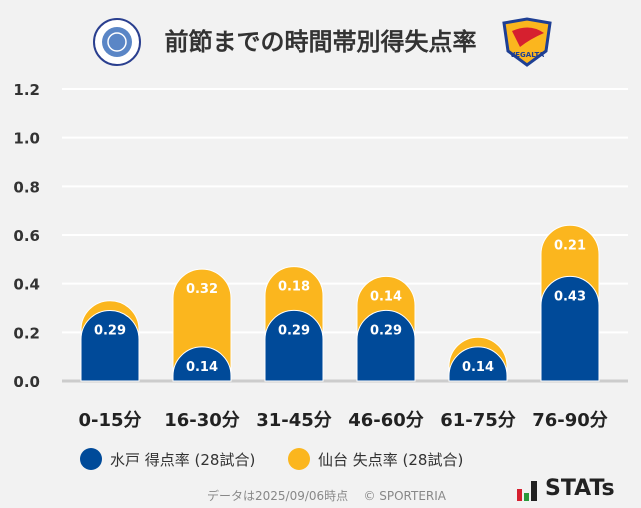 The width and height of the screenshot is (641, 508). I want to click on vegalta-sendai-logo: VEGALTA, so click(527, 44).